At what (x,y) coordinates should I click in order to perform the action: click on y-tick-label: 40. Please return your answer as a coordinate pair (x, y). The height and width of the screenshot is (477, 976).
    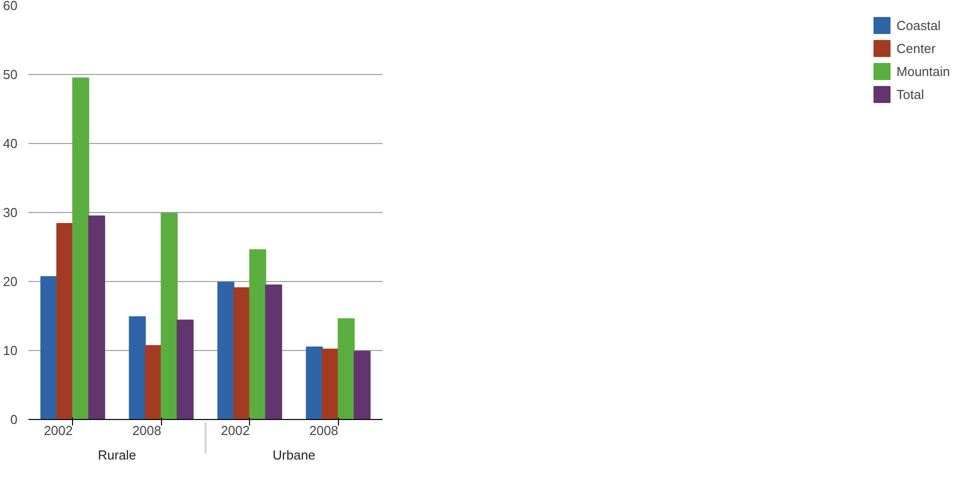
    Looking at the image, I should click on (10, 143).